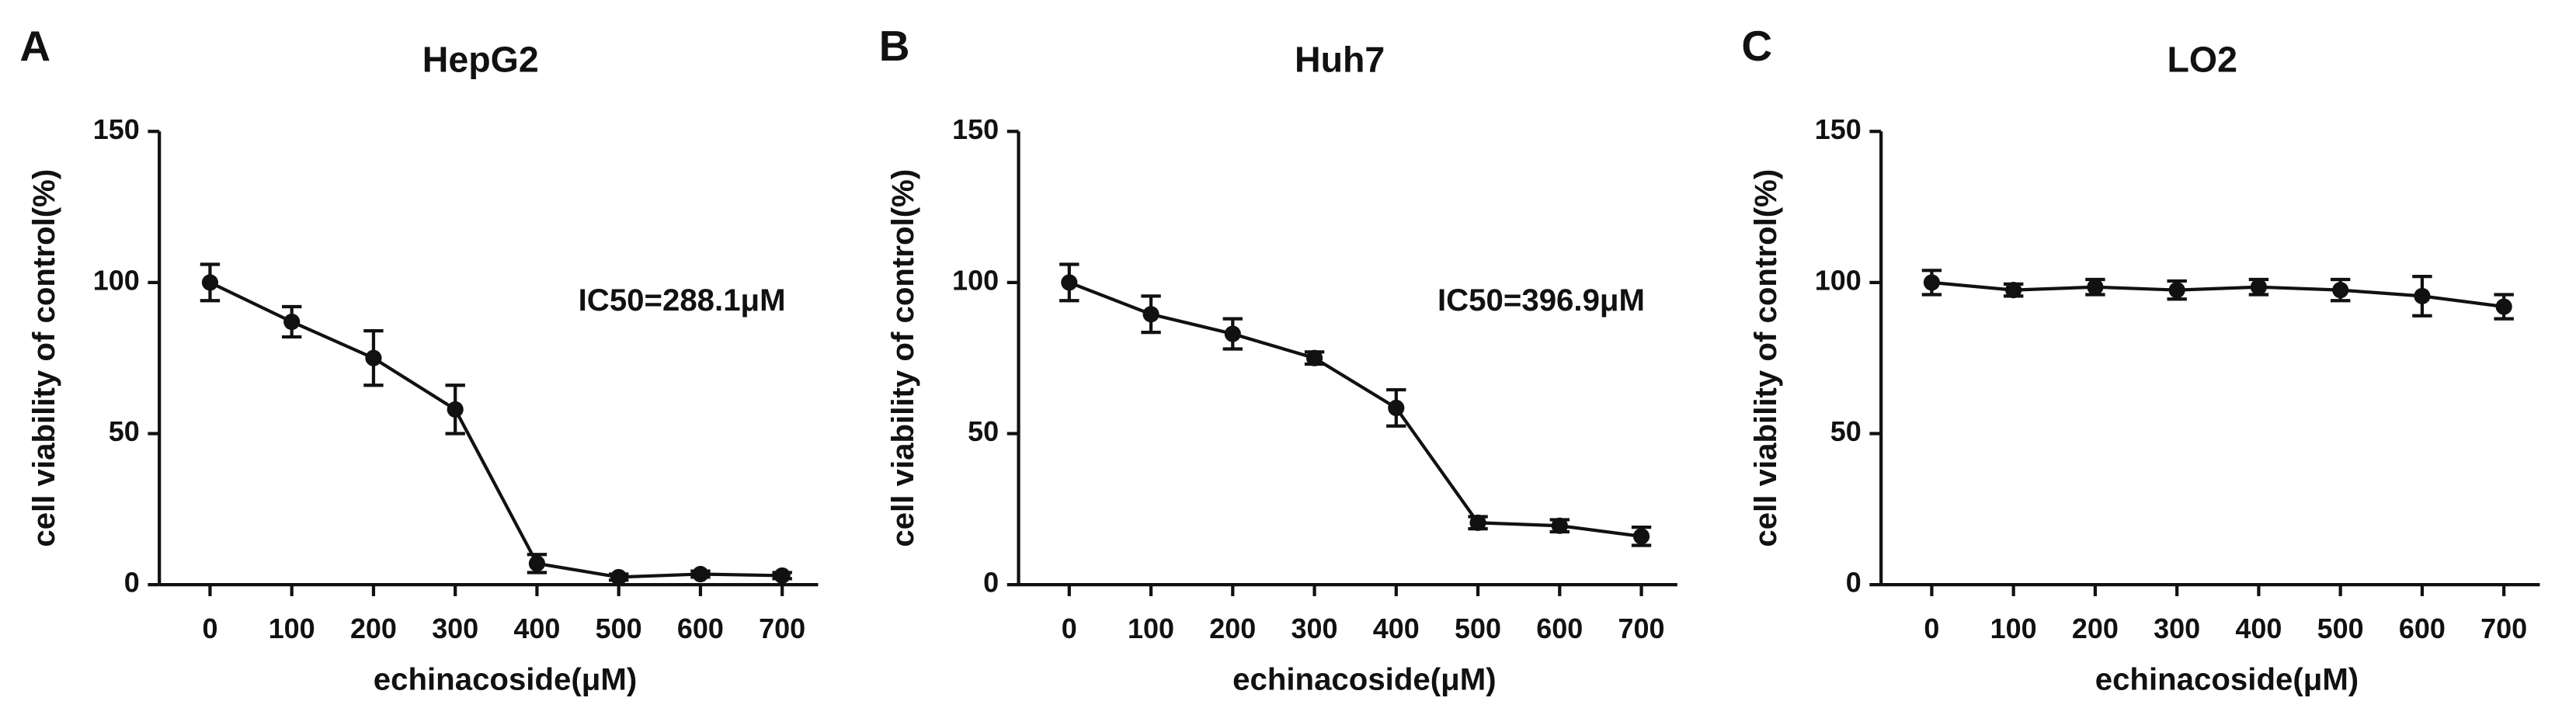 This screenshot has height=722, width=2576. I want to click on annotation: IC50=396.9μM, so click(1541, 300).